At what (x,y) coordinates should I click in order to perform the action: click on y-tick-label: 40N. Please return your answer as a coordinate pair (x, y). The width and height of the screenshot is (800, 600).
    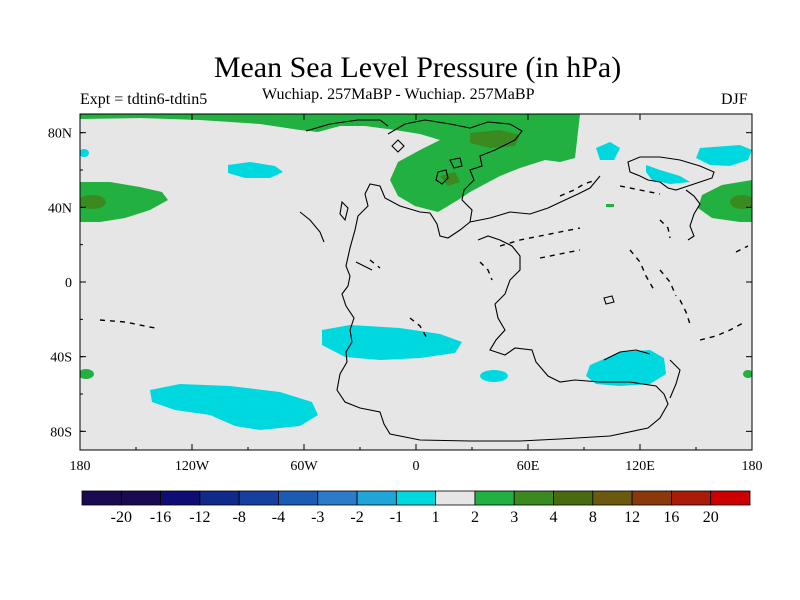
    Looking at the image, I should click on (60, 208).